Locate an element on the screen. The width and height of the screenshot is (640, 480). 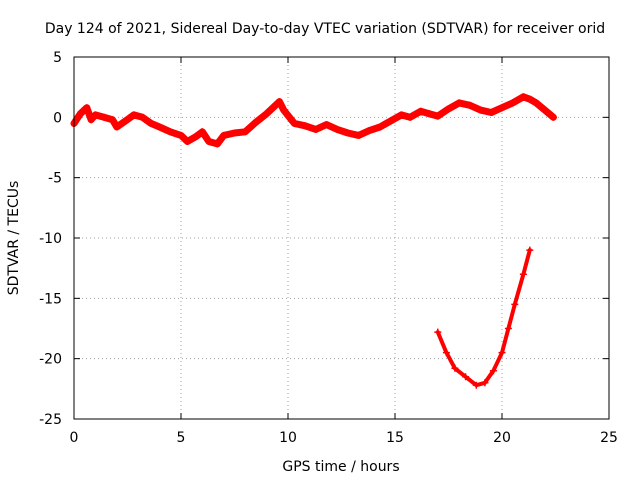
y-tick-label: -5 is located at coordinates (55, 179).